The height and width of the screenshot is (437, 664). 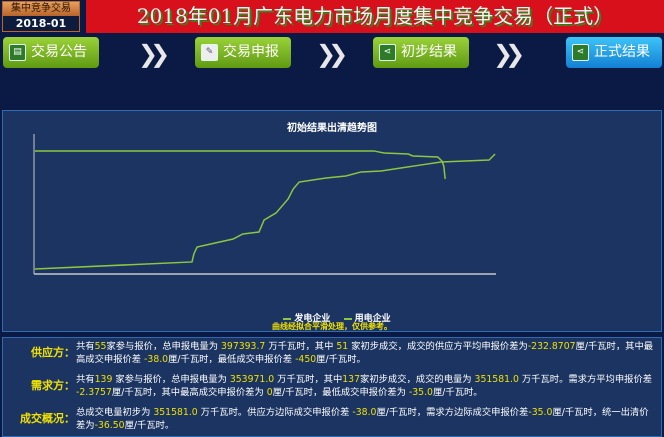 What do you see at coordinates (232, 359) in the screenshot?
I see `summary-text: 厘/千瓦时，最低成交申报价差` at bounding box center [232, 359].